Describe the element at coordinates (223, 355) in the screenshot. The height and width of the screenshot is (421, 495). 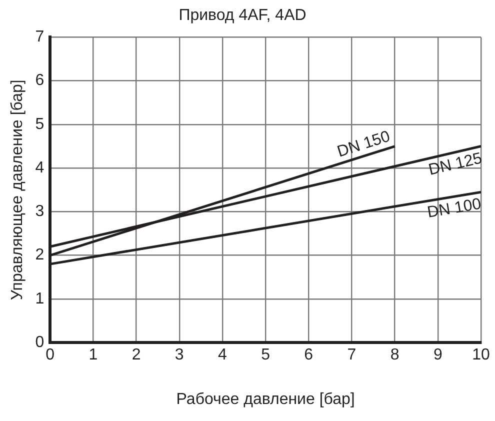
I see `x-tick-label: 4` at that location.